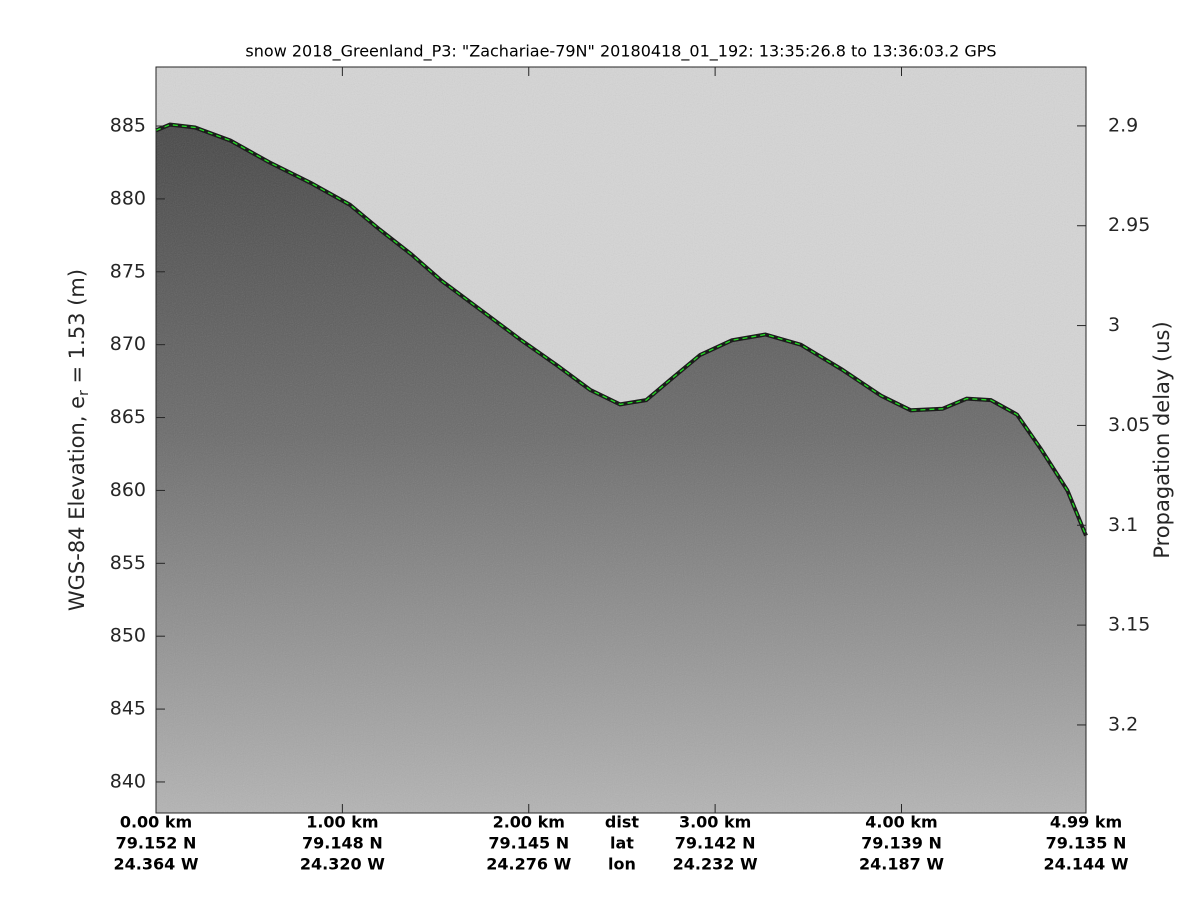  Describe the element at coordinates (156, 864) in the screenshot. I see `x-tick-lon: 24.364 W` at that location.